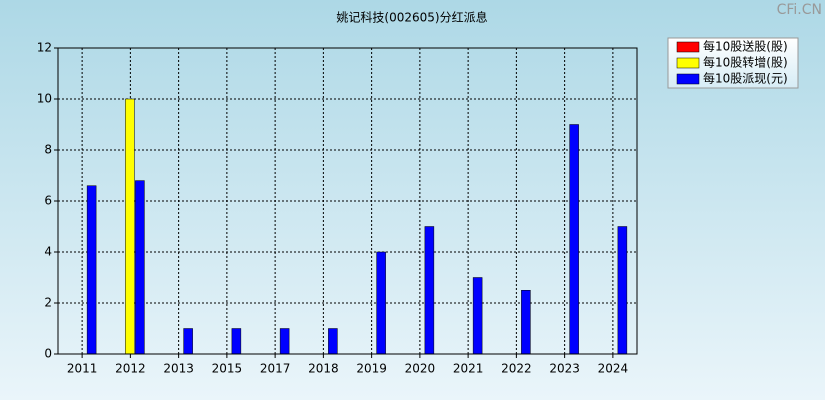 This screenshot has width=825, height=404. Describe the element at coordinates (178, 369) in the screenshot. I see `x-tick-label: 2013` at that location.